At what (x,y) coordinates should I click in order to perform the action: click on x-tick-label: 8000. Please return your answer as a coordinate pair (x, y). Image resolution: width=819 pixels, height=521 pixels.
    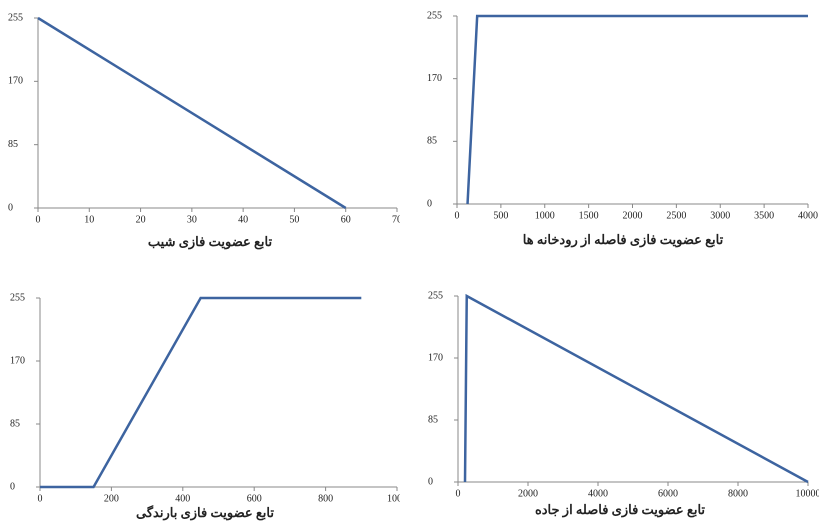
    Looking at the image, I should click on (738, 493).